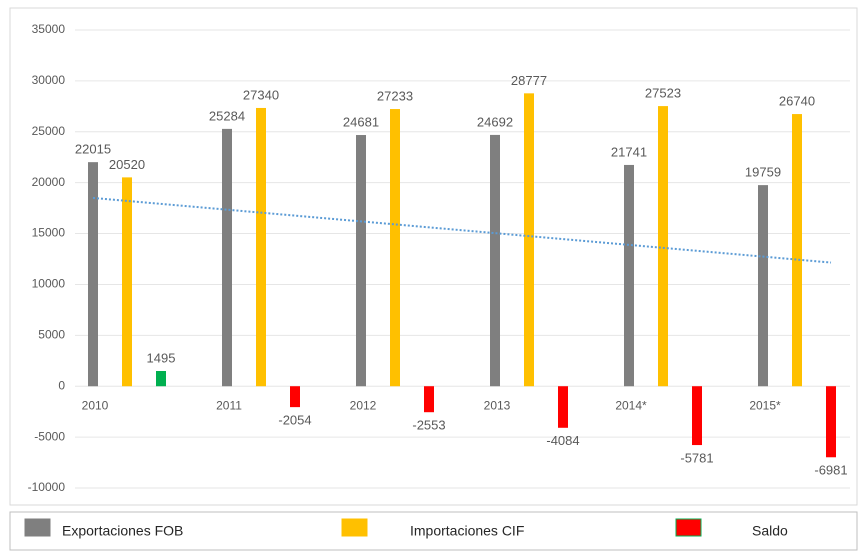  What do you see at coordinates (562, 440) in the screenshot?
I see `data-label: -4084` at bounding box center [562, 440].